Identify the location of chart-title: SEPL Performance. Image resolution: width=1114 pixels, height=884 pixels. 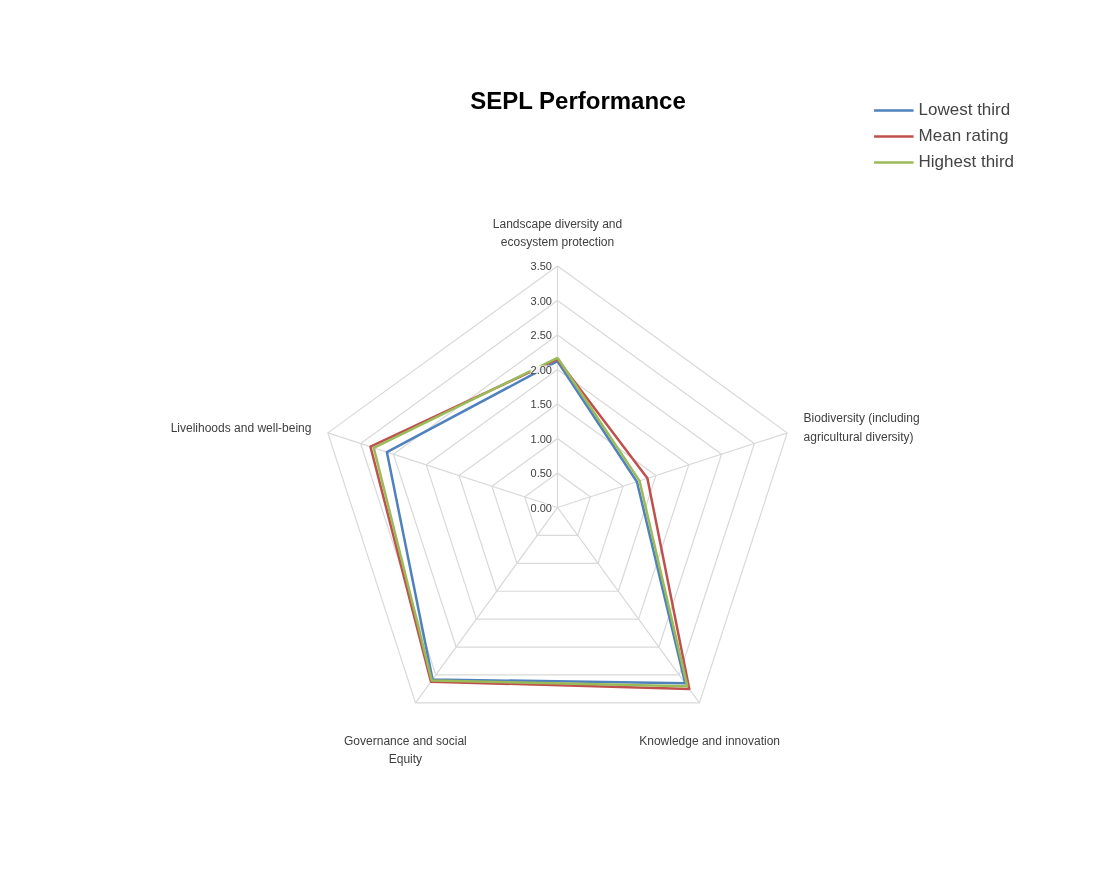
(578, 100).